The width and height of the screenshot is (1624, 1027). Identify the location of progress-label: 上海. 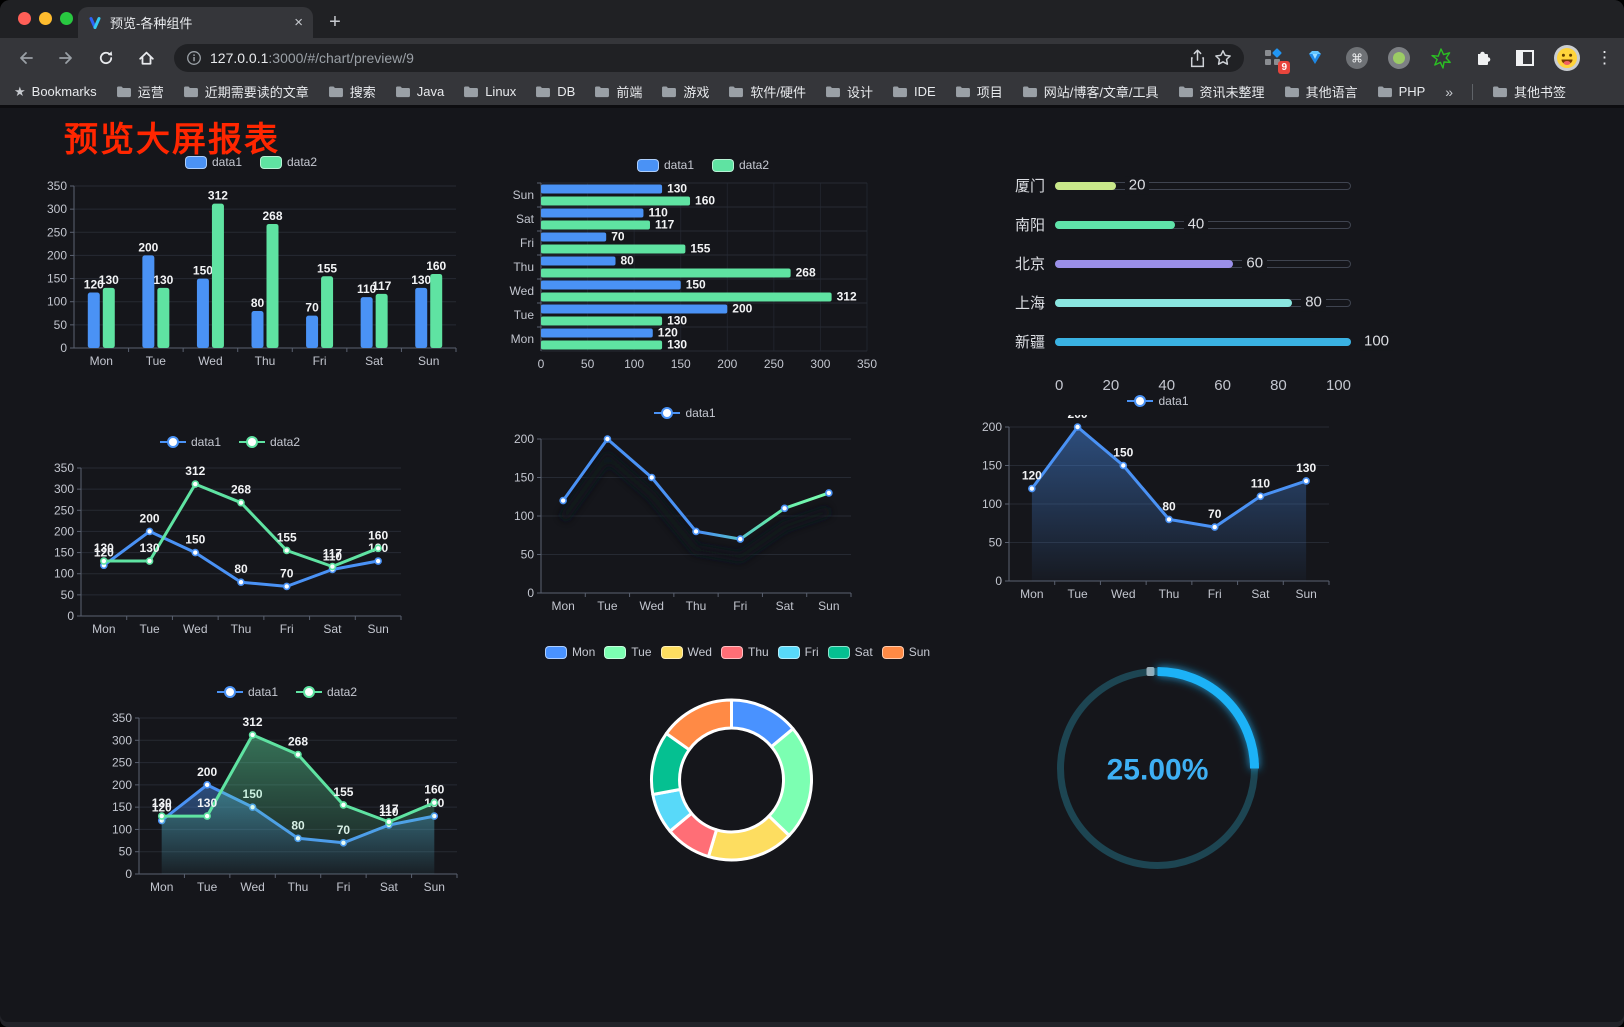
(1029, 303).